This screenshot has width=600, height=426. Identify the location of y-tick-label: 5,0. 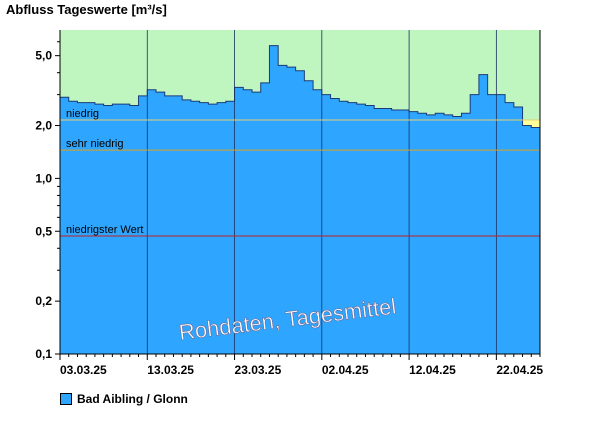
(43, 56).